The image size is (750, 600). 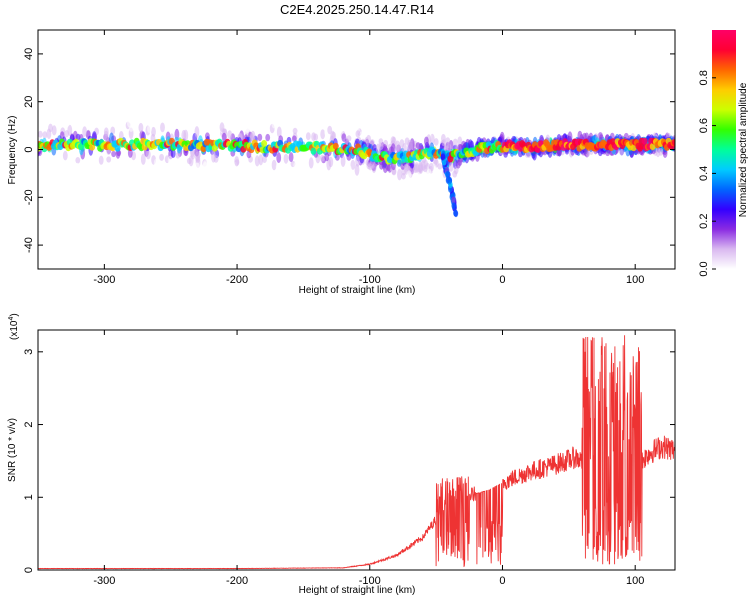 I want to click on spectrogram-ridge-point, so click(x=652, y=146).